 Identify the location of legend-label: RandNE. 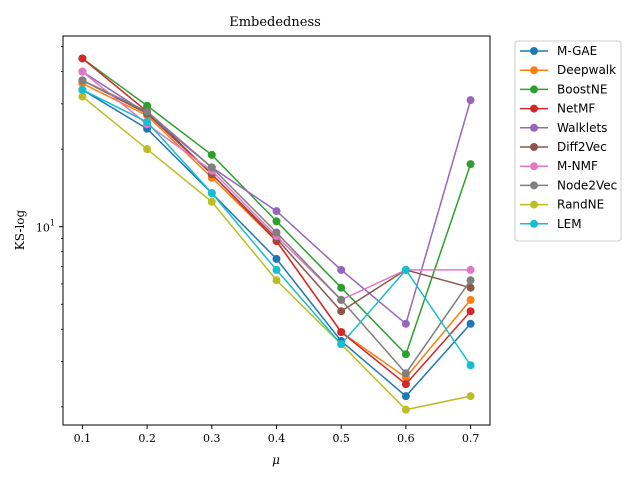
(580, 205).